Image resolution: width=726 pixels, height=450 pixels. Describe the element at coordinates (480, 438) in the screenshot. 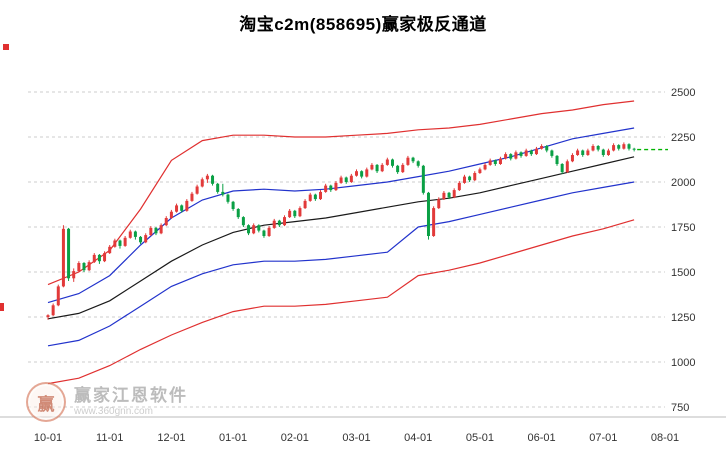

I see `x-tick-label: 05-01` at that location.